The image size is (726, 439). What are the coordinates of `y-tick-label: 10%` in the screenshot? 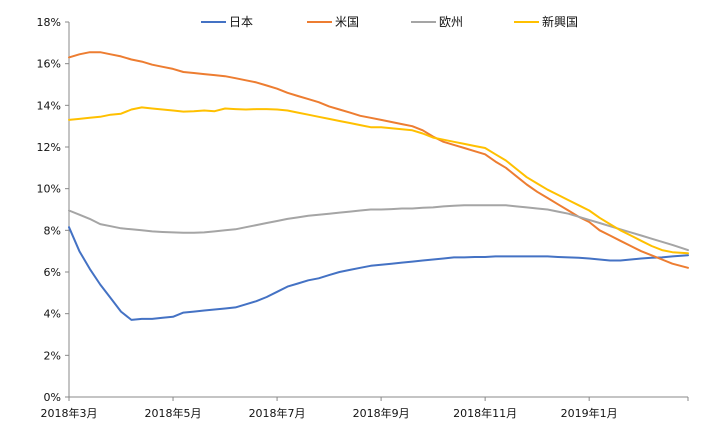 It's located at (49, 189).